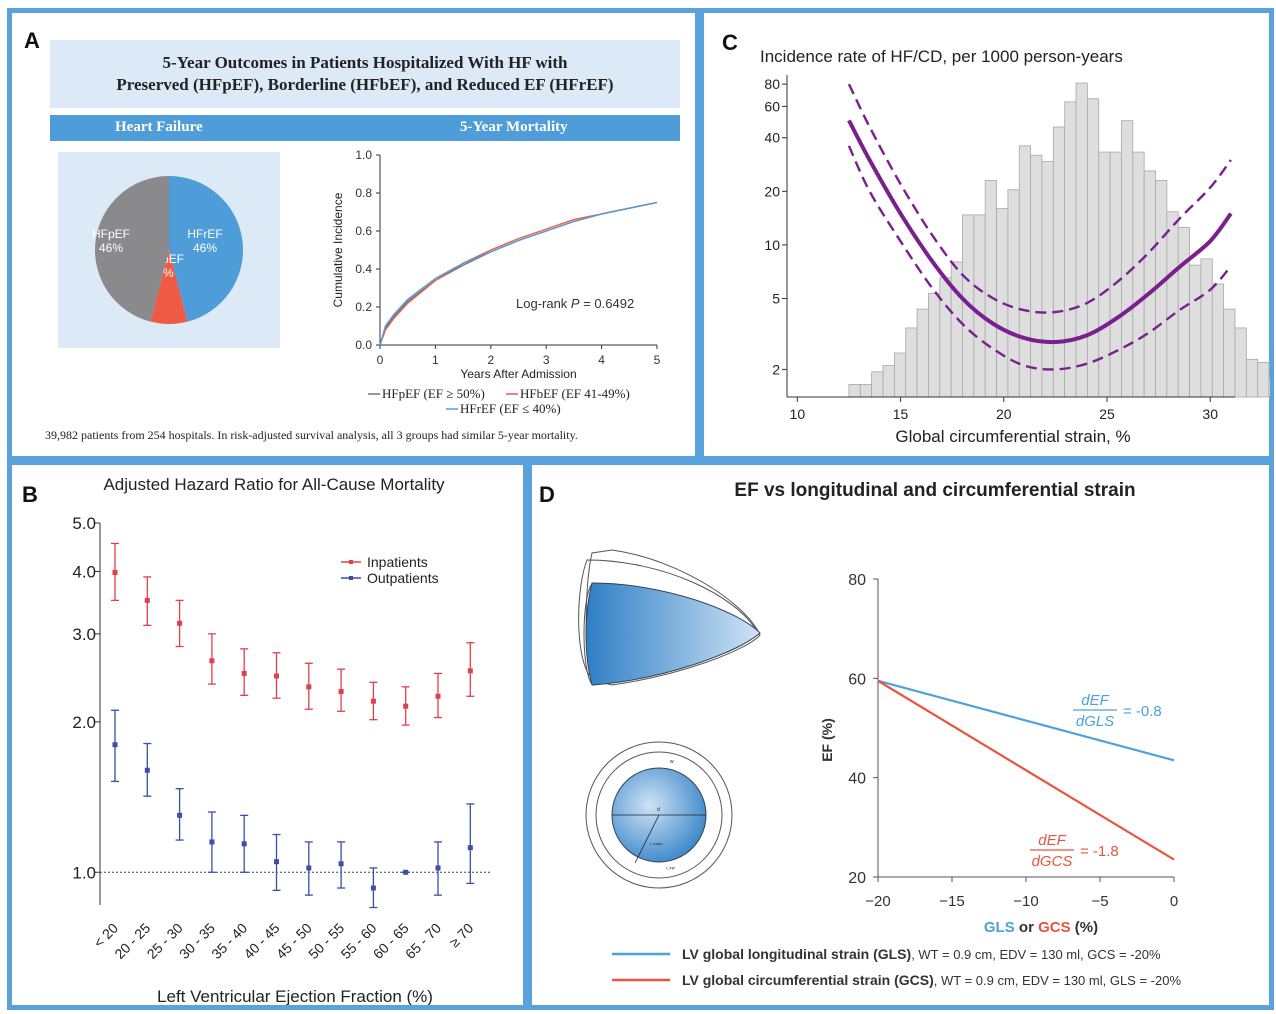 The image size is (1276, 1014). What do you see at coordinates (772, 191) in the screenshot?
I see `c-y-tick-label: 20` at bounding box center [772, 191].